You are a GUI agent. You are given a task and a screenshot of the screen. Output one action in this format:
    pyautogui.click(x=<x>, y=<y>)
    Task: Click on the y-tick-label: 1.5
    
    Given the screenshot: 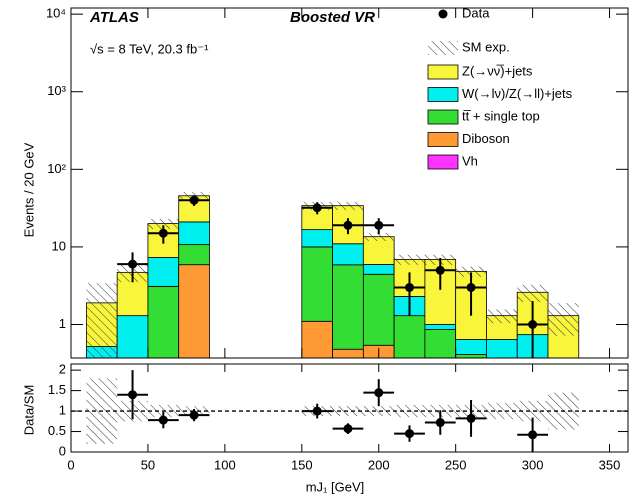 What is the action you would take?
    pyautogui.click(x=57, y=389)
    